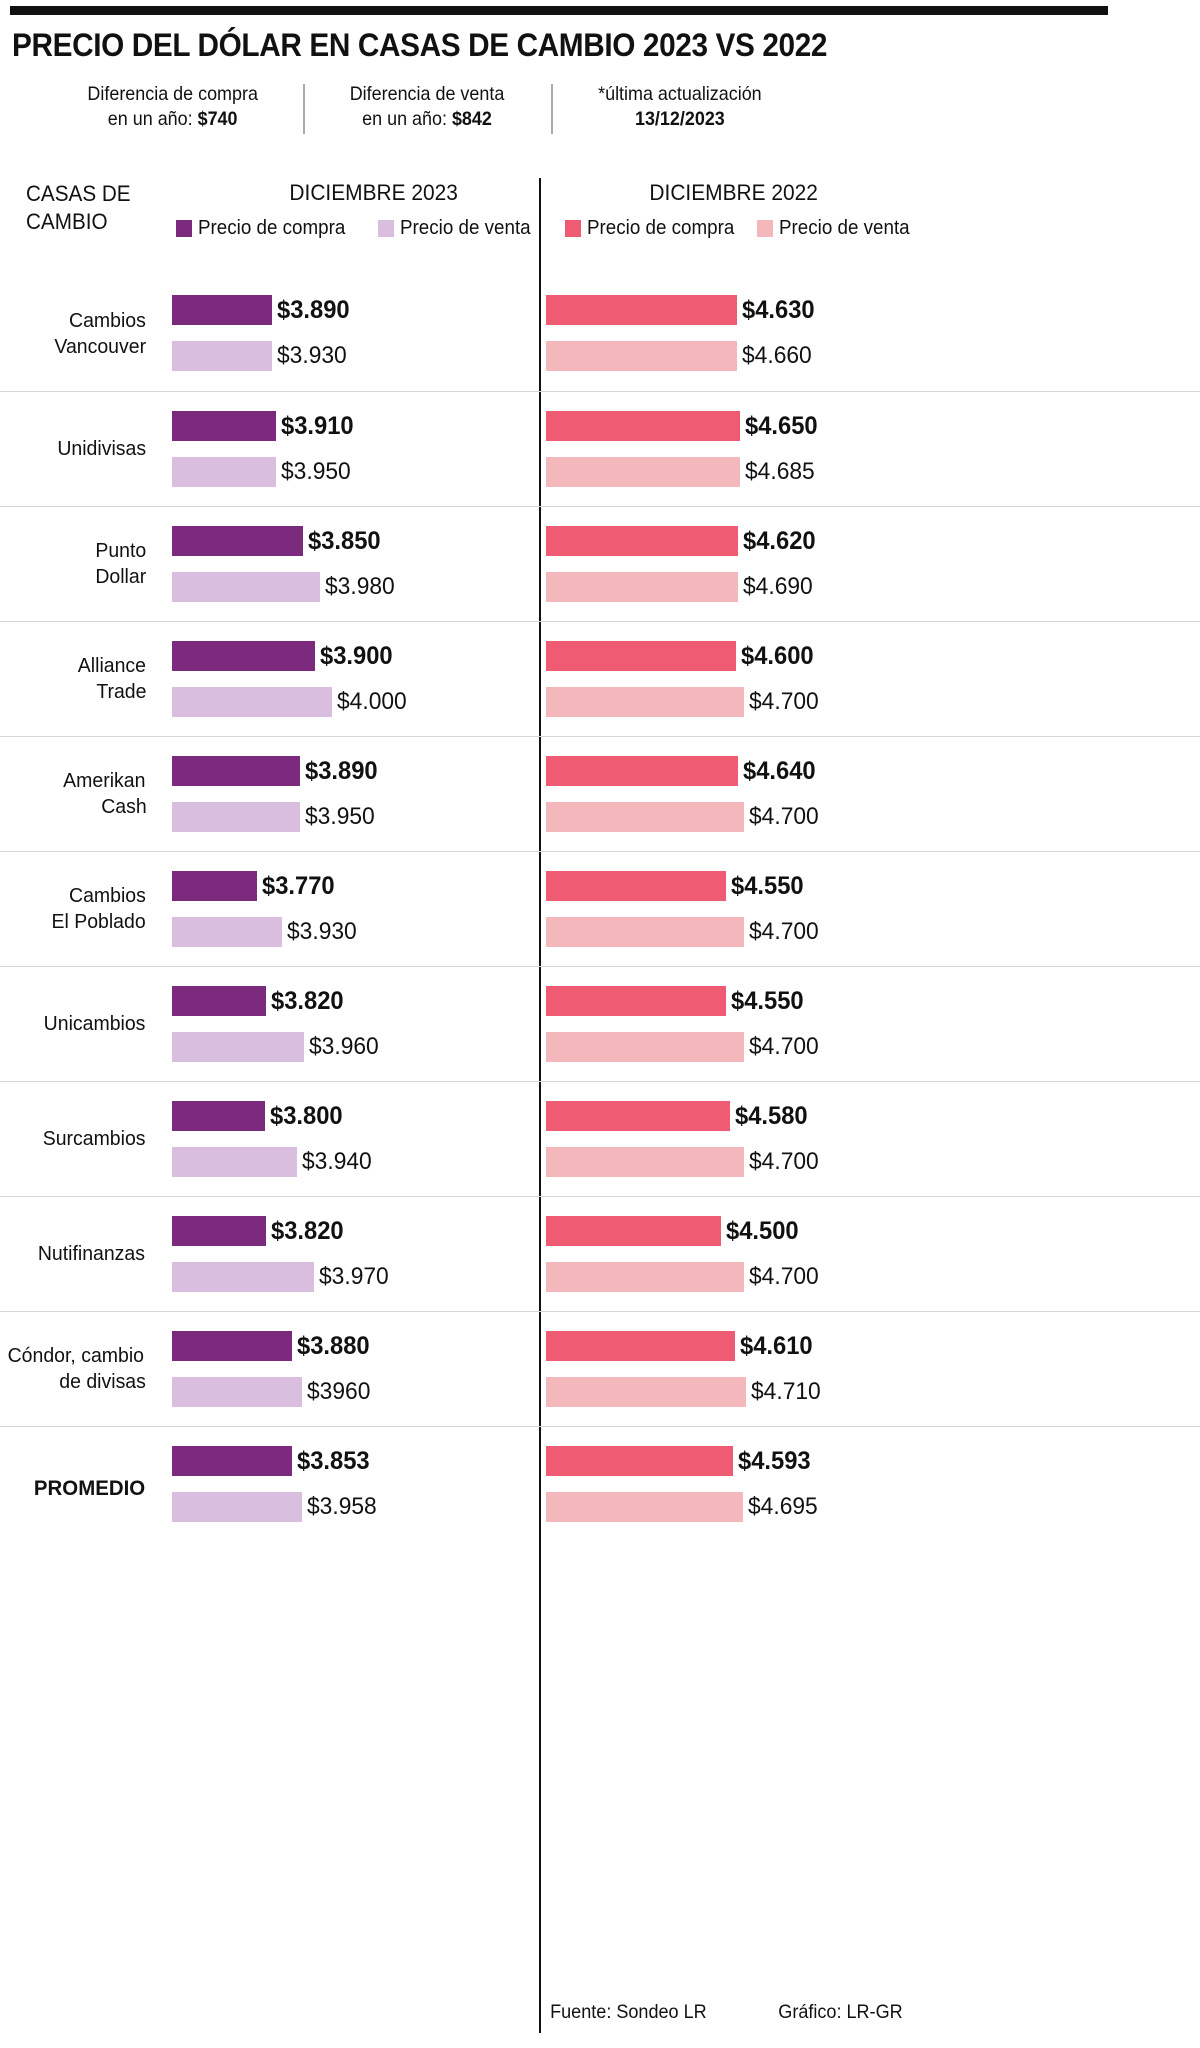  Describe the element at coordinates (661, 228) in the screenshot. I see `legend-label: Precio de compra` at that location.